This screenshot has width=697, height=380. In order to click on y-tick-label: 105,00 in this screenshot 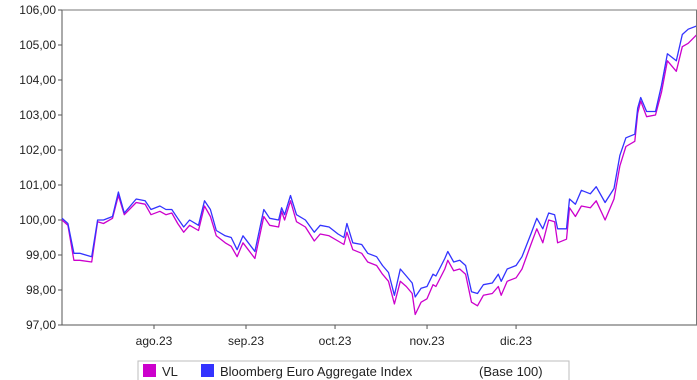, I will do `click(37, 45)`.